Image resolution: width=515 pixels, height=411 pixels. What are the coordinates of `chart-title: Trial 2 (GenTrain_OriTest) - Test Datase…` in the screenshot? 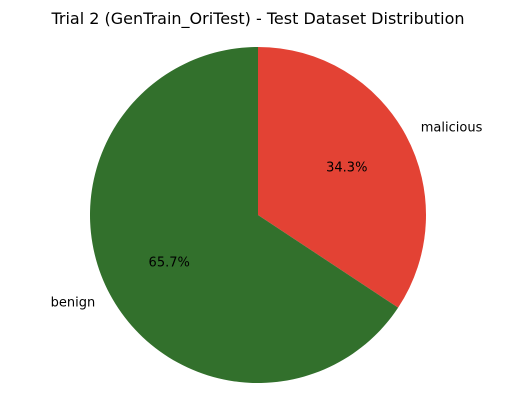 It's located at (257, 19).